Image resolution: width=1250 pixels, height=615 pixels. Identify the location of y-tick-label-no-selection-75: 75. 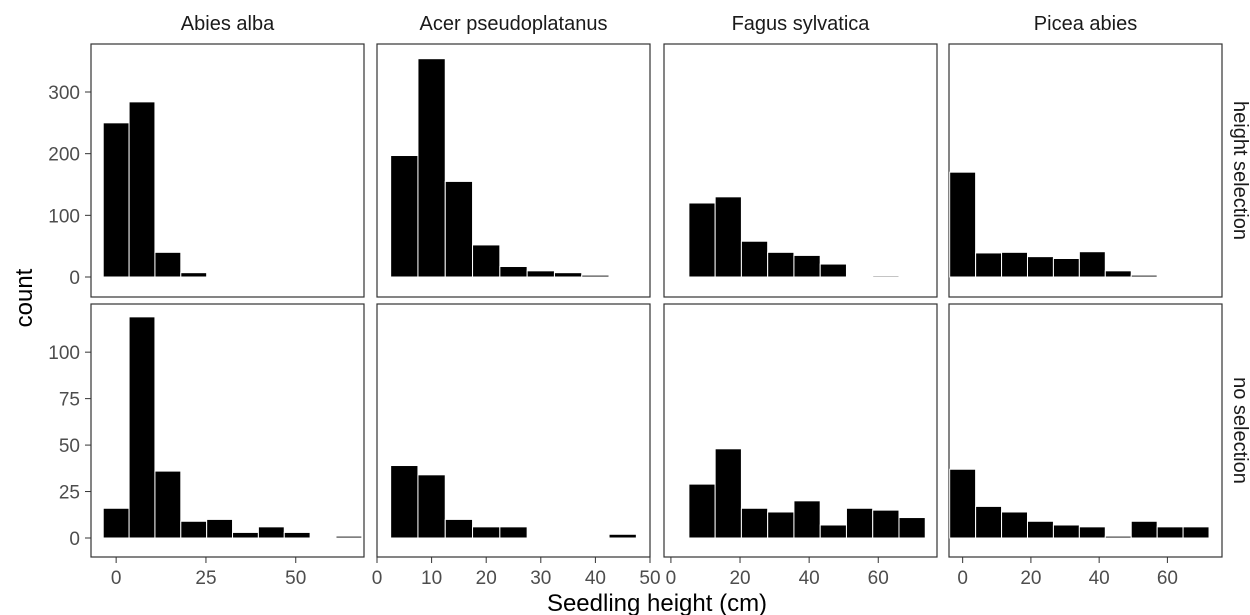
(69, 400).